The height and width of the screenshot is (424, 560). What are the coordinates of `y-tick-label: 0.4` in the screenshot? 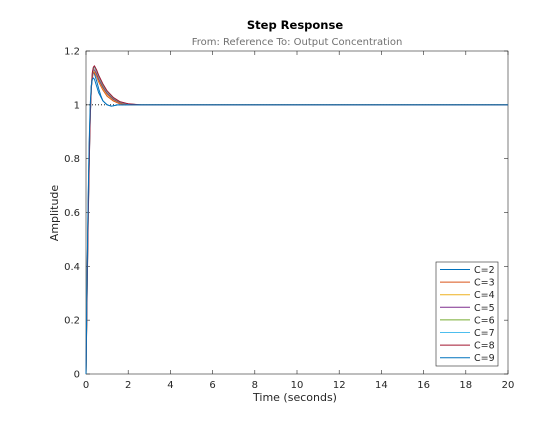 It's located at (72, 267).